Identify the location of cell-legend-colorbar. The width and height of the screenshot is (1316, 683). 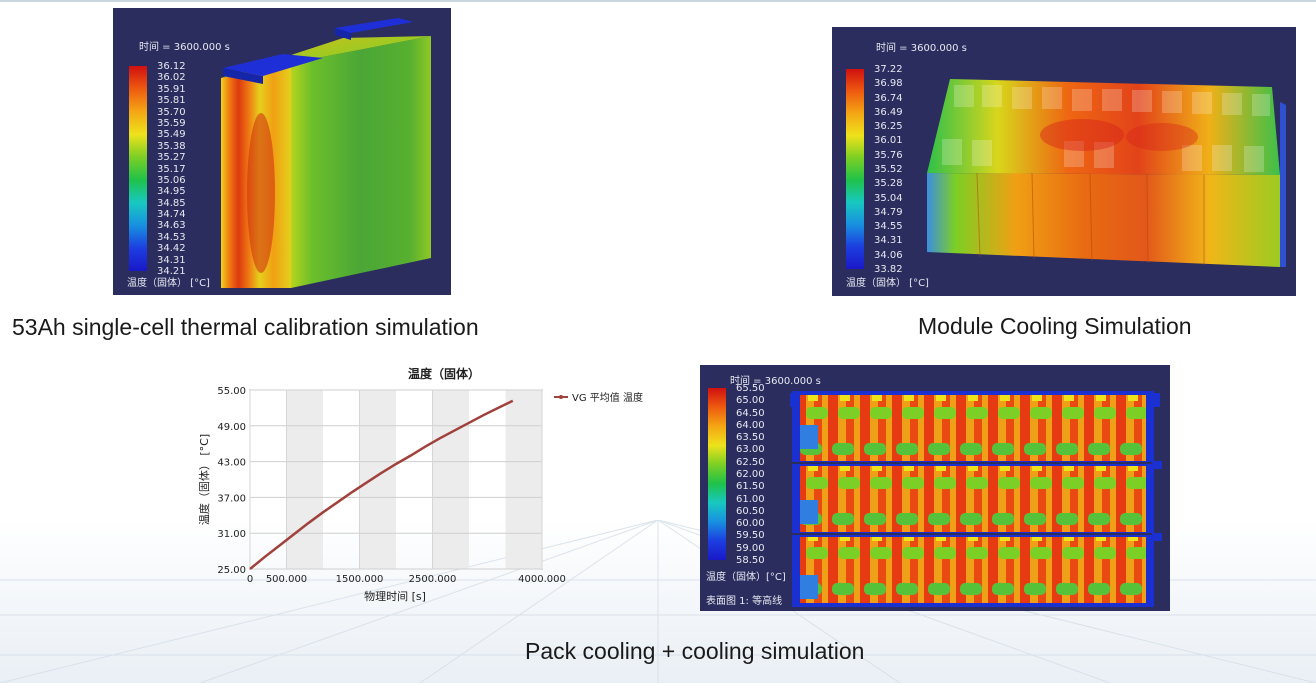
(138, 168).